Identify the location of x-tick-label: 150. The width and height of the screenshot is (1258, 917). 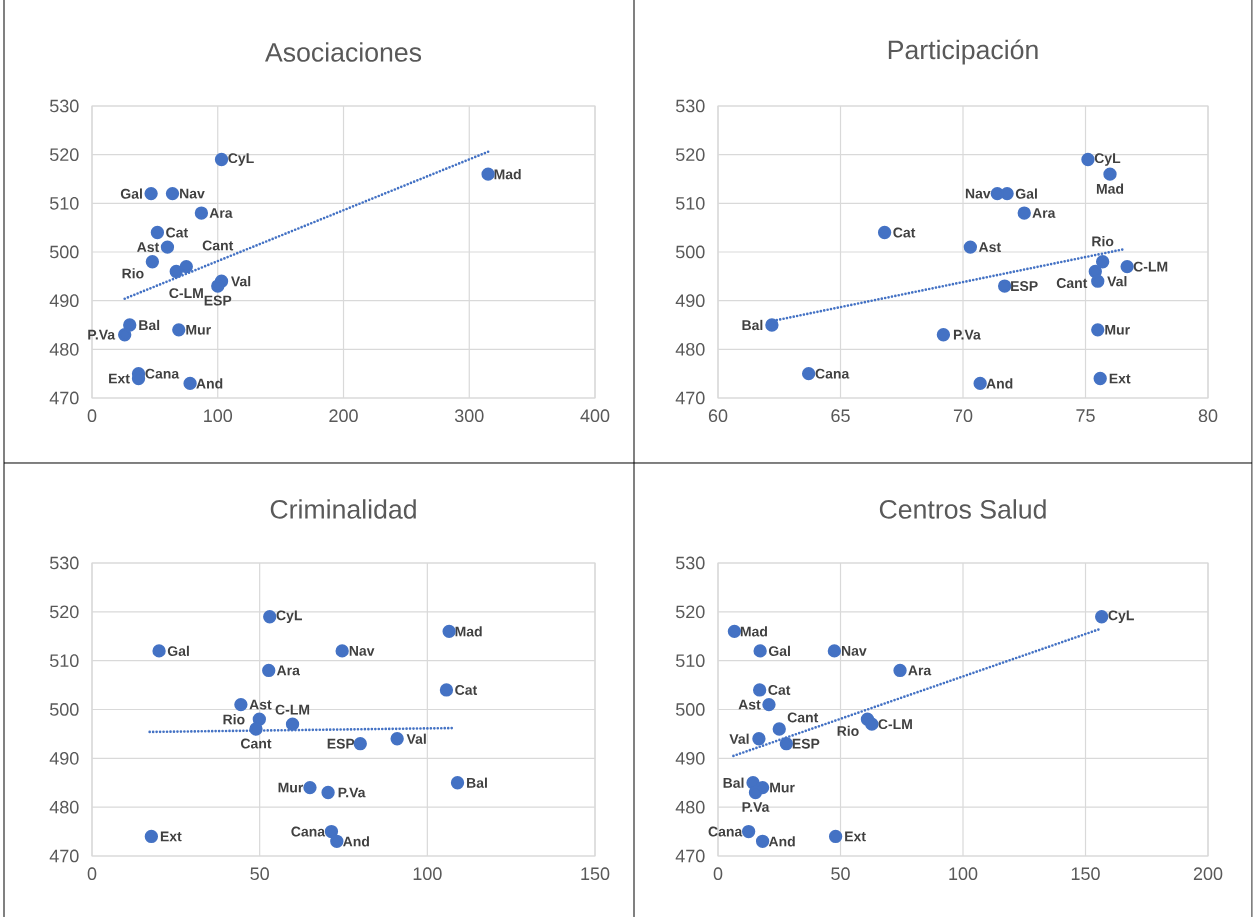
(1085, 874).